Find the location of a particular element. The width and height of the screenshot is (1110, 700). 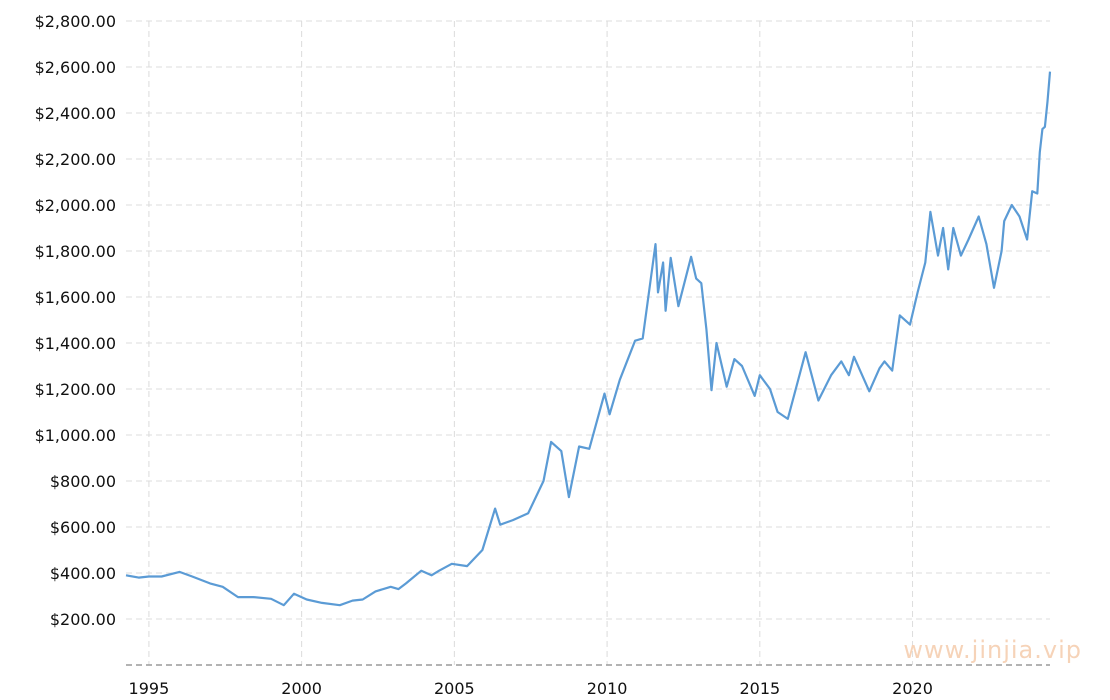

y-tick-label: $1,600.00 is located at coordinates (75, 297).